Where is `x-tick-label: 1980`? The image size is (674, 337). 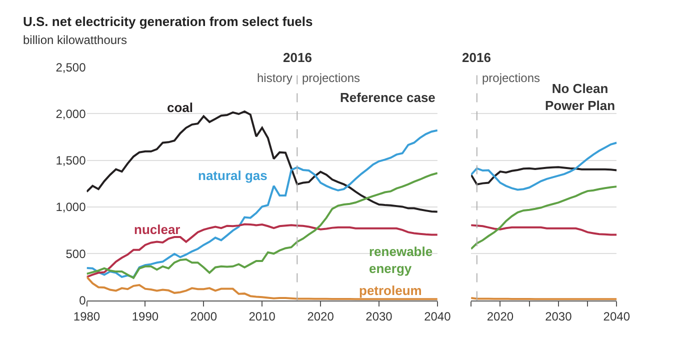 x-tick-label: 1980 is located at coordinates (86, 317).